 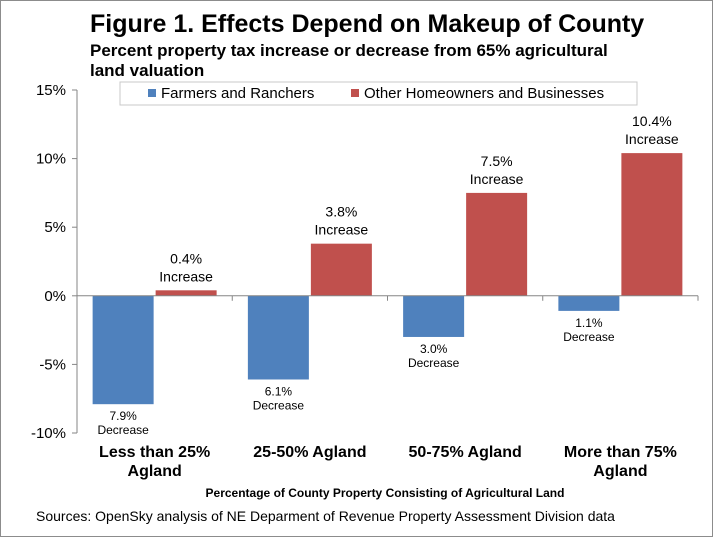 What do you see at coordinates (51, 159) in the screenshot?
I see `y-tick-label: 10%` at bounding box center [51, 159].